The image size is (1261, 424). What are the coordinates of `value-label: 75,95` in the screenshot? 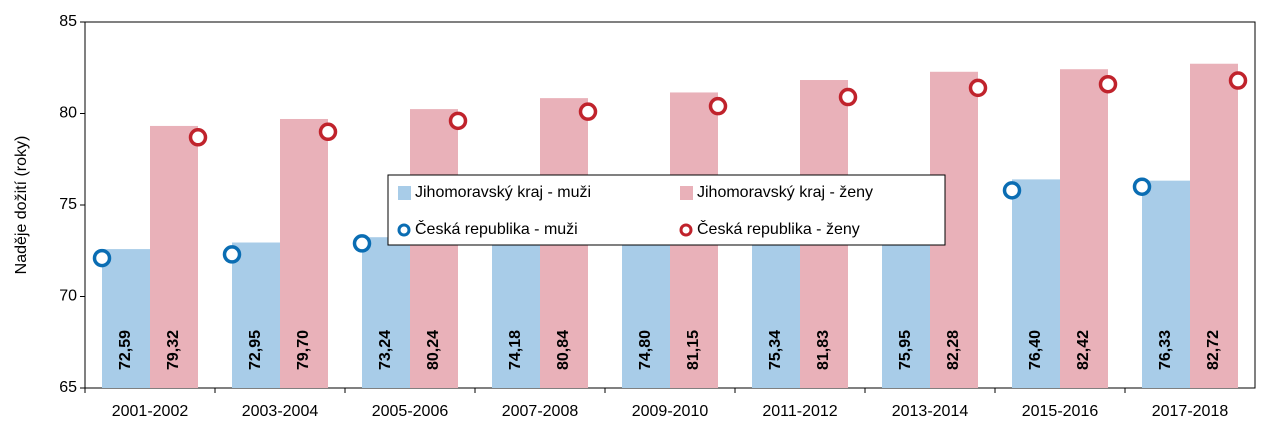 It's located at (905, 350).